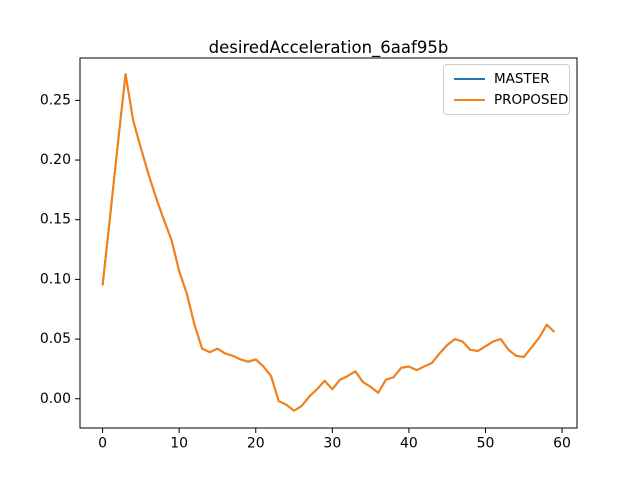 The image size is (640, 480). Describe the element at coordinates (256, 444) in the screenshot. I see `x-tick-label: 20` at that location.